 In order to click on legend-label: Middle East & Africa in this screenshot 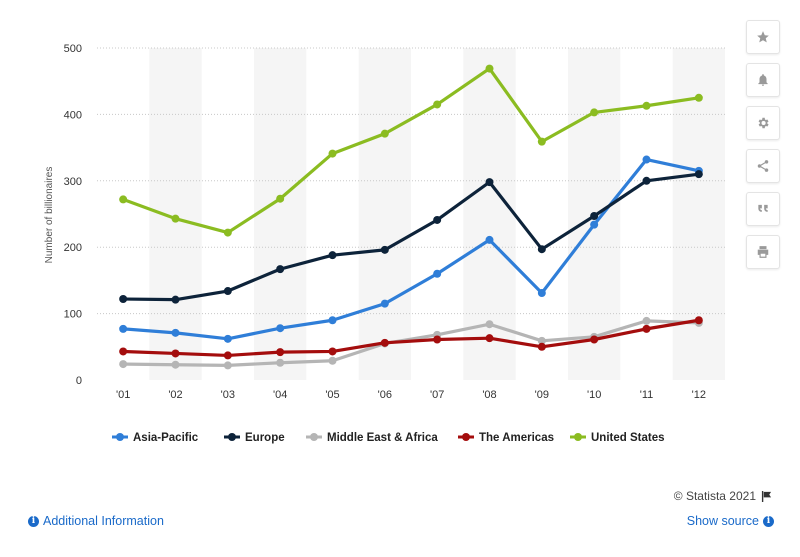, I will do `click(382, 438)`.